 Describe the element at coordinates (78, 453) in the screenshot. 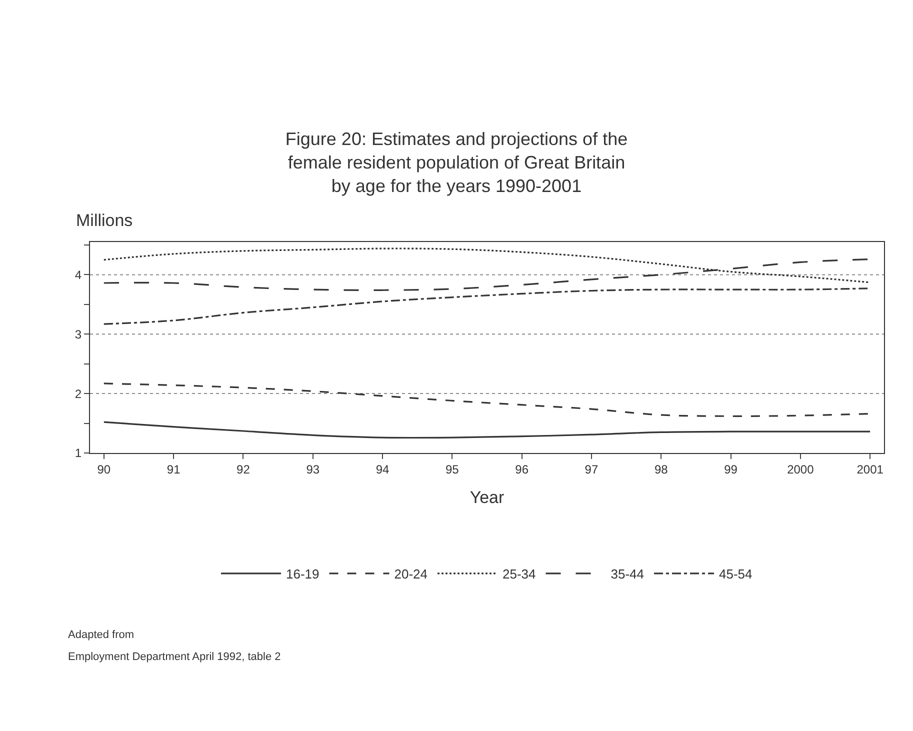

I see `y-tick-label: 1` at that location.